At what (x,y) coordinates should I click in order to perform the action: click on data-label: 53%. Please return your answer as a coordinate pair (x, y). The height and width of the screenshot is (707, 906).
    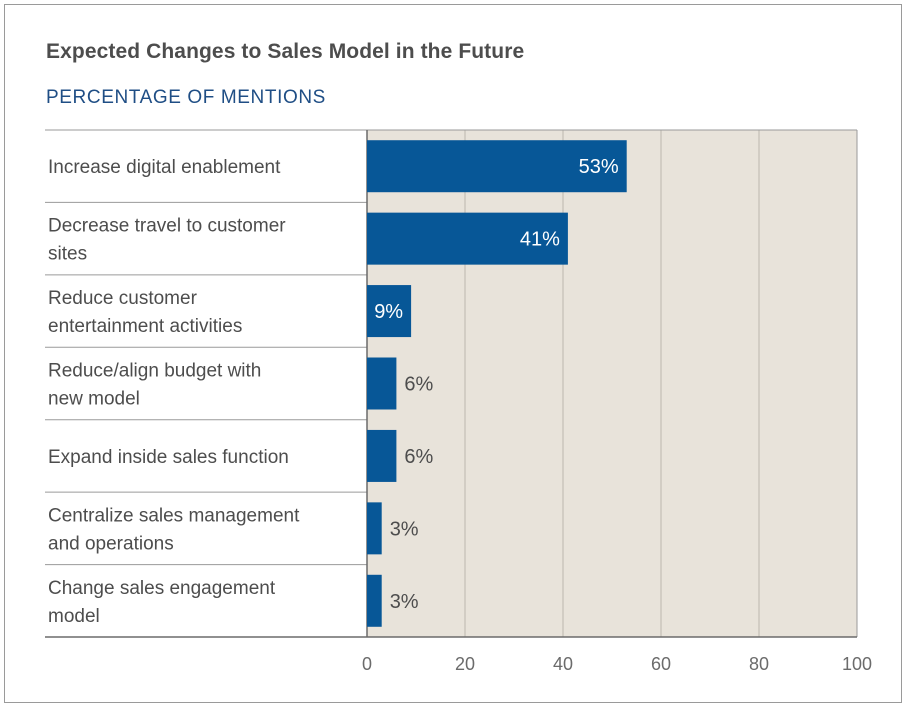
    Looking at the image, I should click on (599, 167).